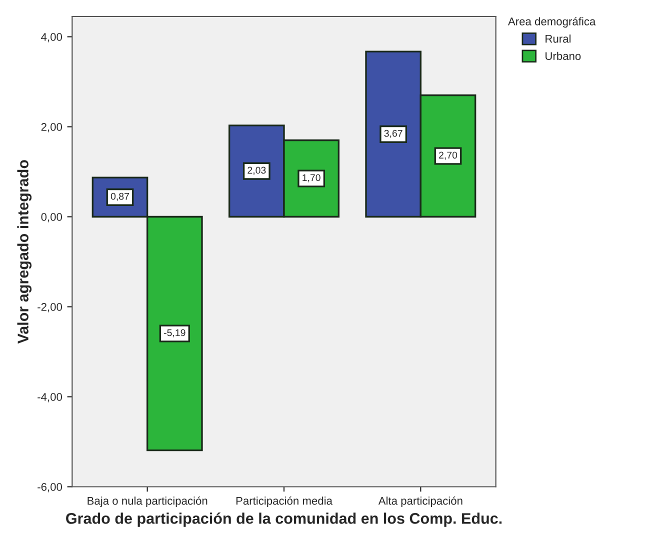 Image resolution: width=662 pixels, height=550 pixels. I want to click on x-tick-label: Participación media, so click(284, 501).